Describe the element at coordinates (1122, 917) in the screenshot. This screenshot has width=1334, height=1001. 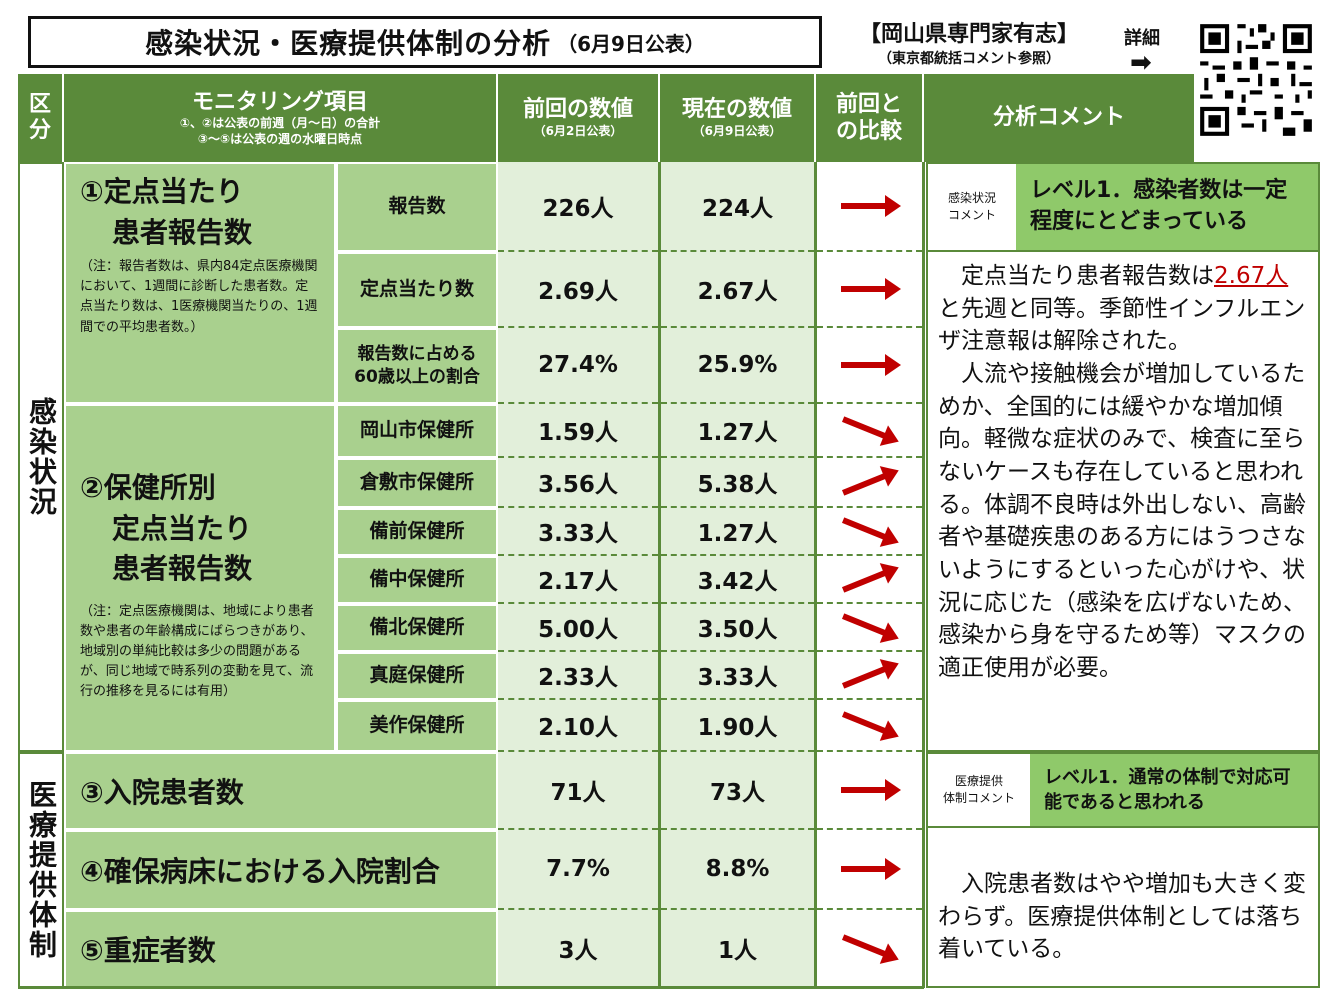
I see `medical-comment-text: 入院患者数はやや増加も大きく変わらず。医療提供体制としては落ち着いている。` at that location.